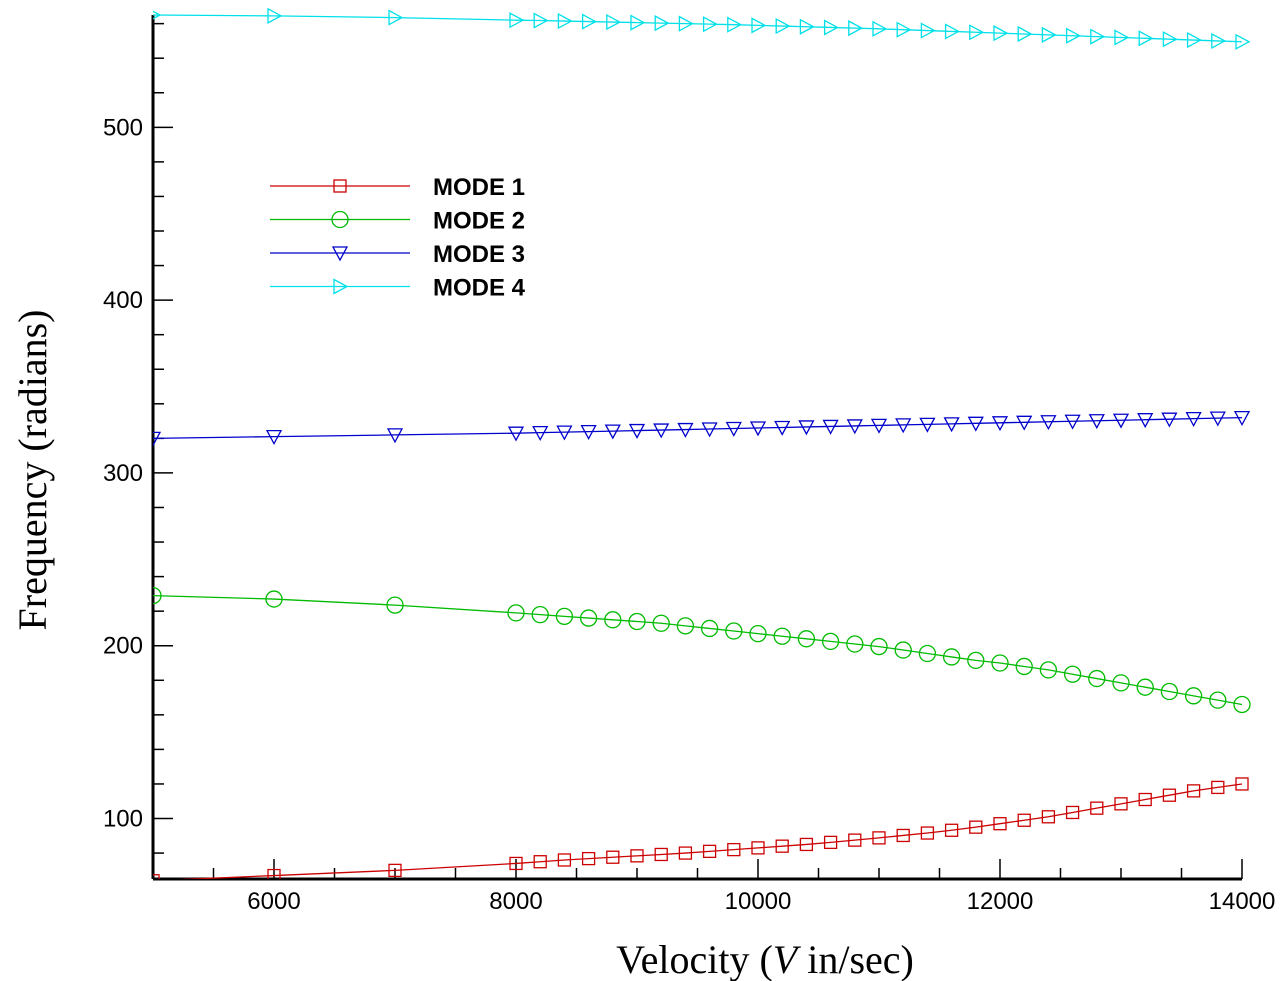 The width and height of the screenshot is (1284, 981). Describe the element at coordinates (123, 819) in the screenshot. I see `y-tick-label: 100` at that location.